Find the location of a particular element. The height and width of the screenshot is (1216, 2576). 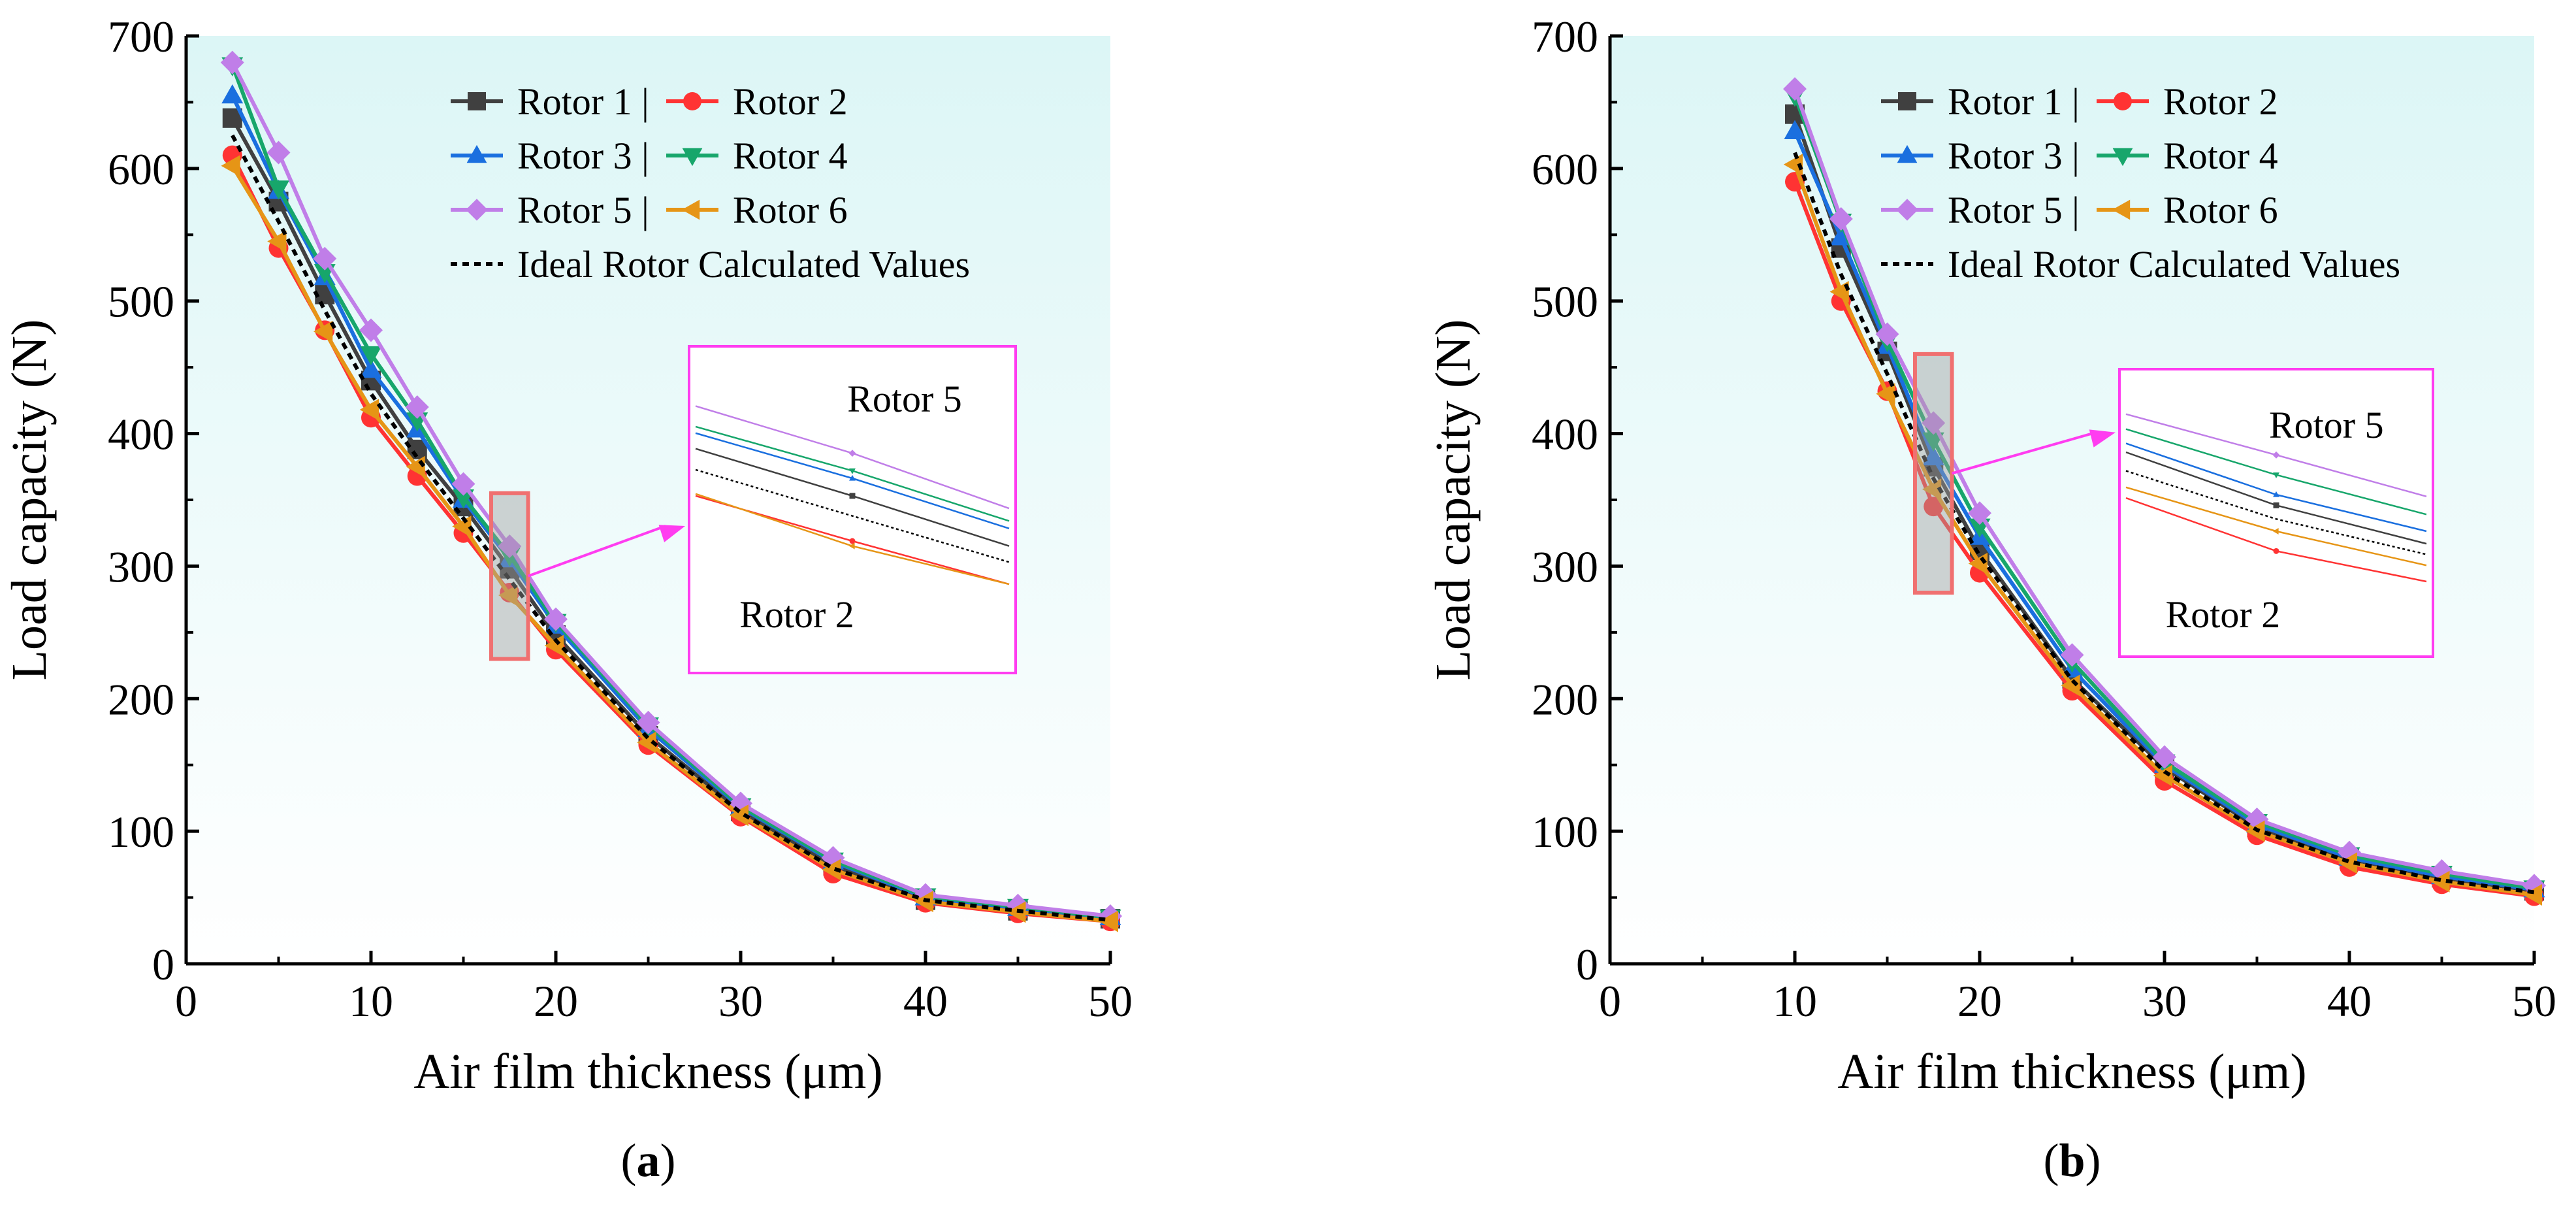

panel-label-letter: b is located at coordinates (2072, 1160).